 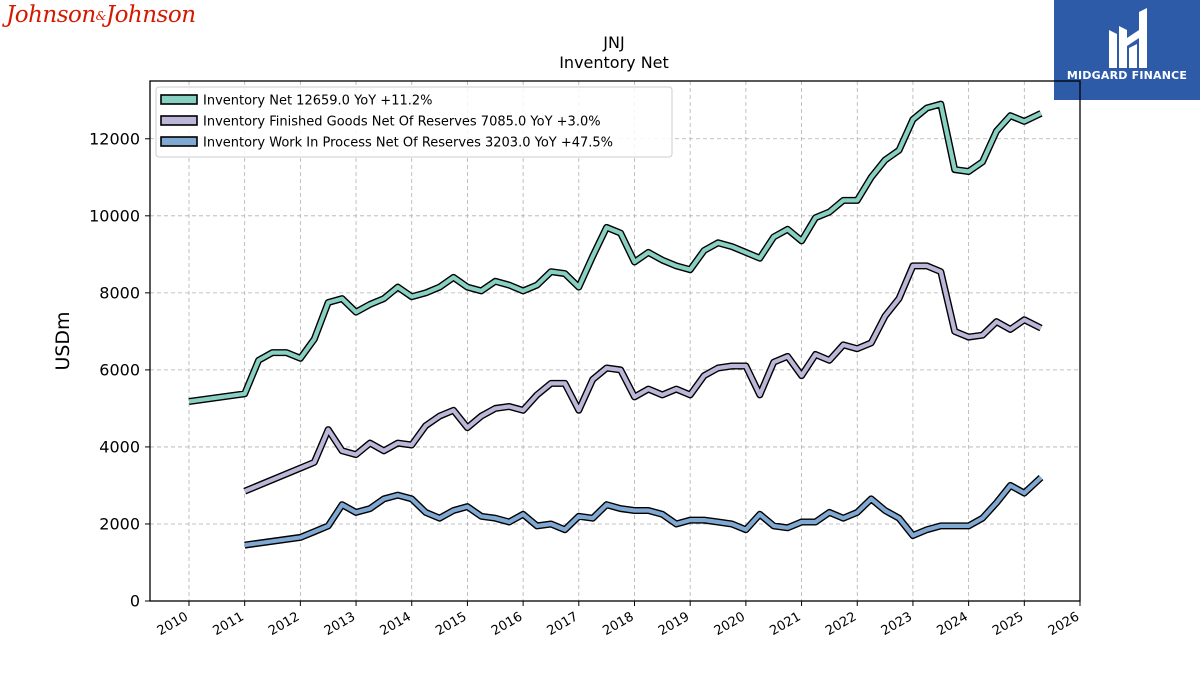 I want to click on logo-word-2: Johnson, so click(x=150, y=15).